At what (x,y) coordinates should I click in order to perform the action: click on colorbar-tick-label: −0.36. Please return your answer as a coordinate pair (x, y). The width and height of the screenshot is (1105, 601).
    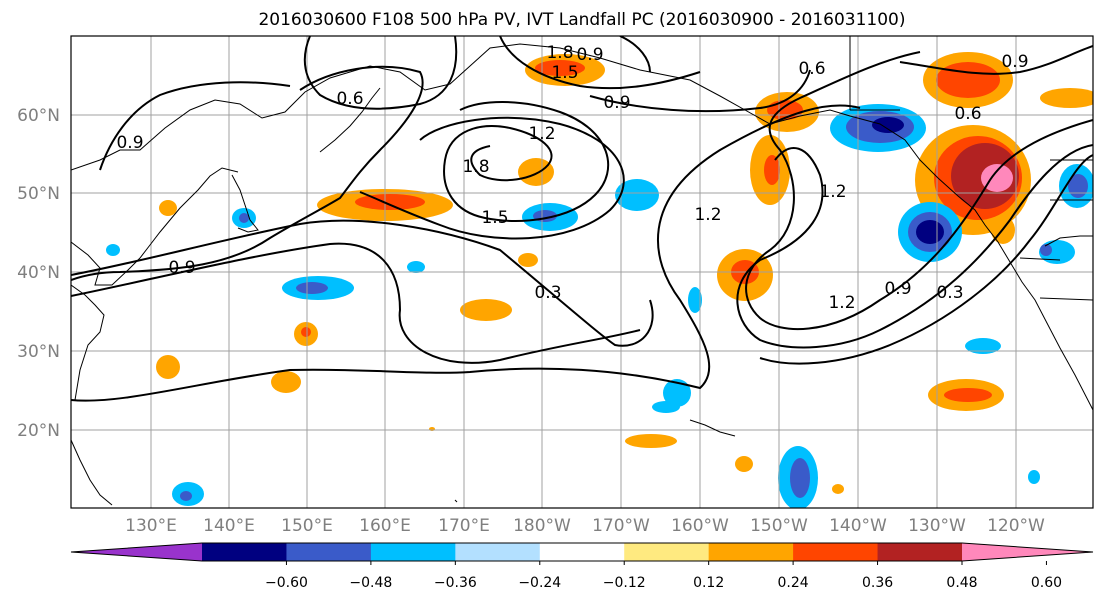
    Looking at the image, I should click on (455, 583).